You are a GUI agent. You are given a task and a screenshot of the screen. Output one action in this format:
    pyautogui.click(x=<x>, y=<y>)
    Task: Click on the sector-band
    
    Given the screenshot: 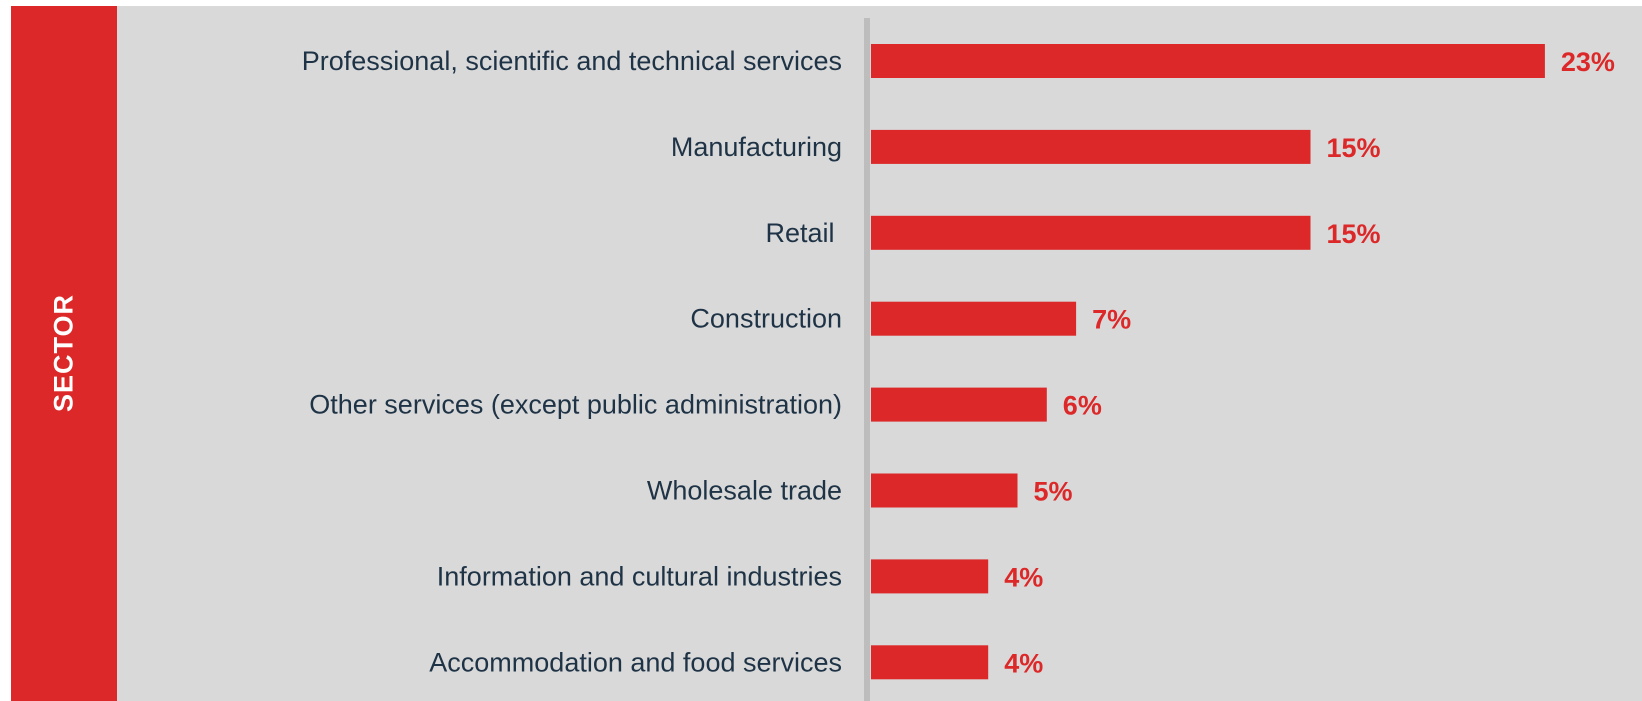 What is the action you would take?
    pyautogui.click(x=64, y=353)
    